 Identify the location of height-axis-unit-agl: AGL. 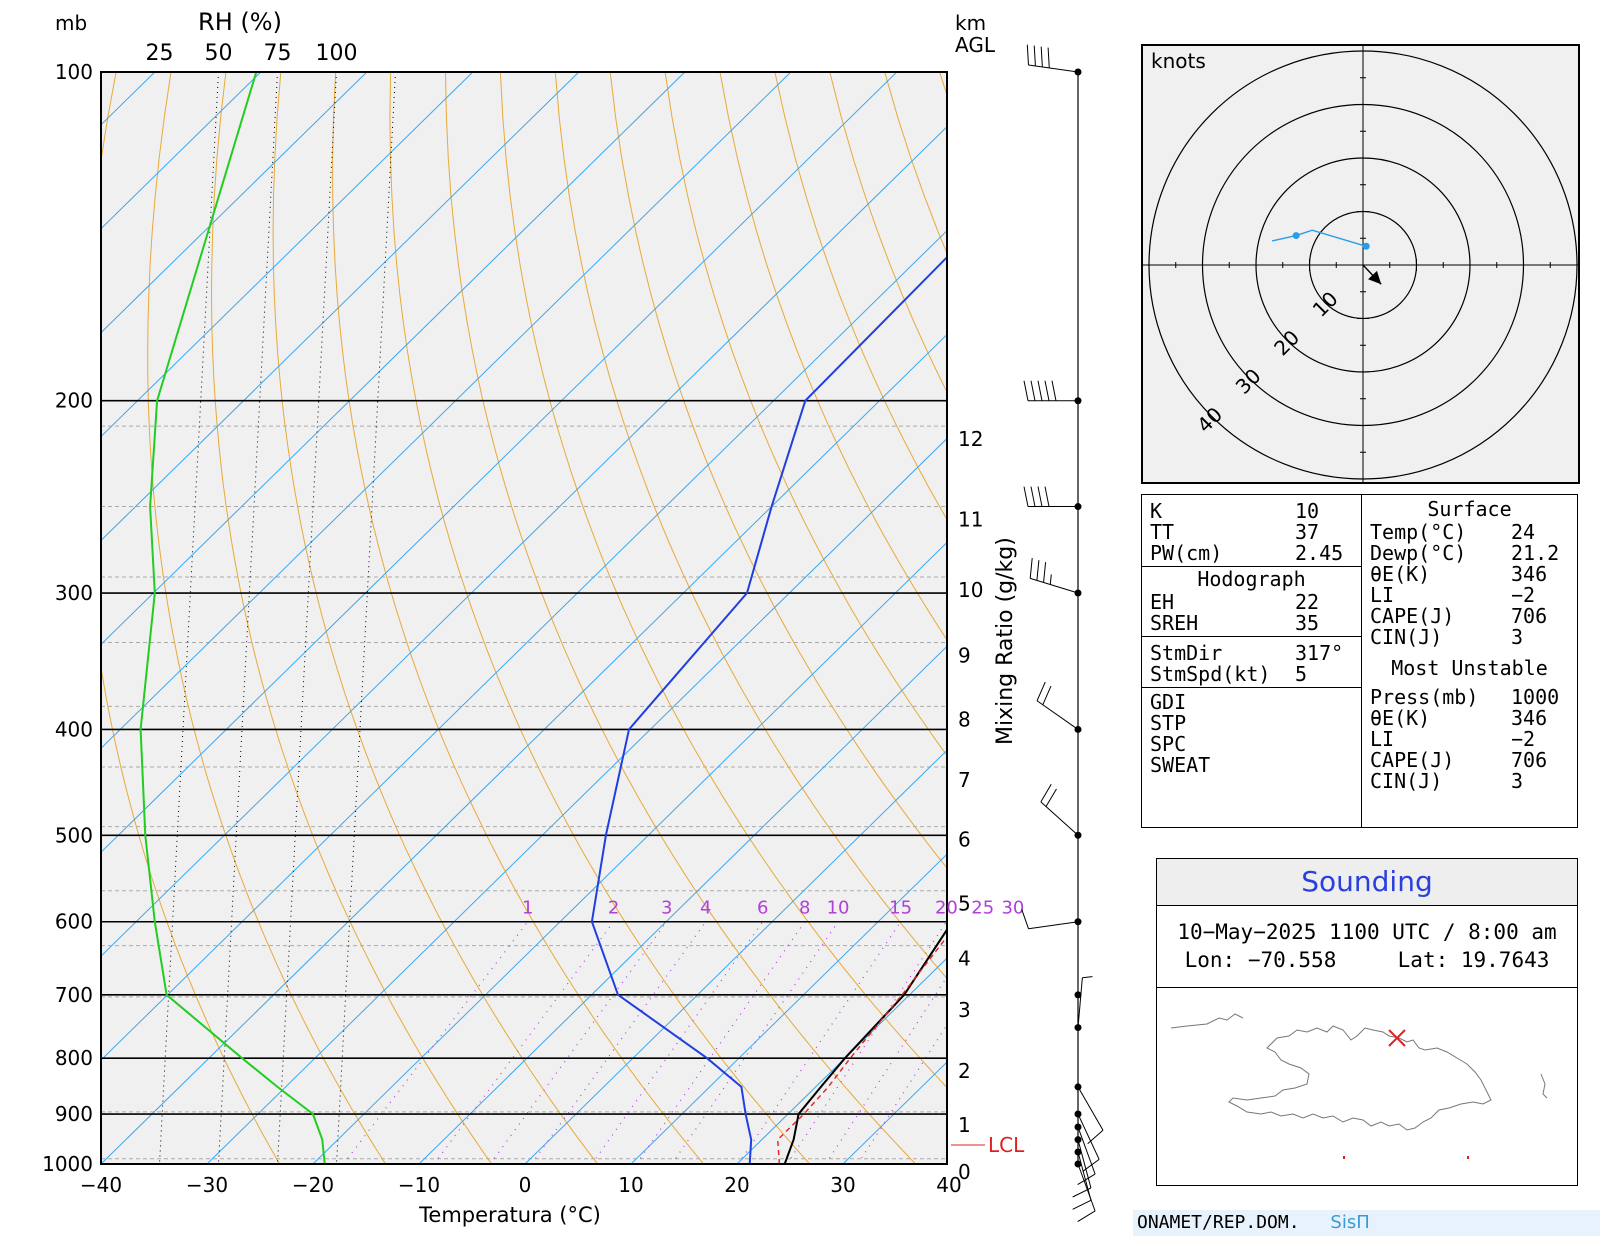
(975, 45).